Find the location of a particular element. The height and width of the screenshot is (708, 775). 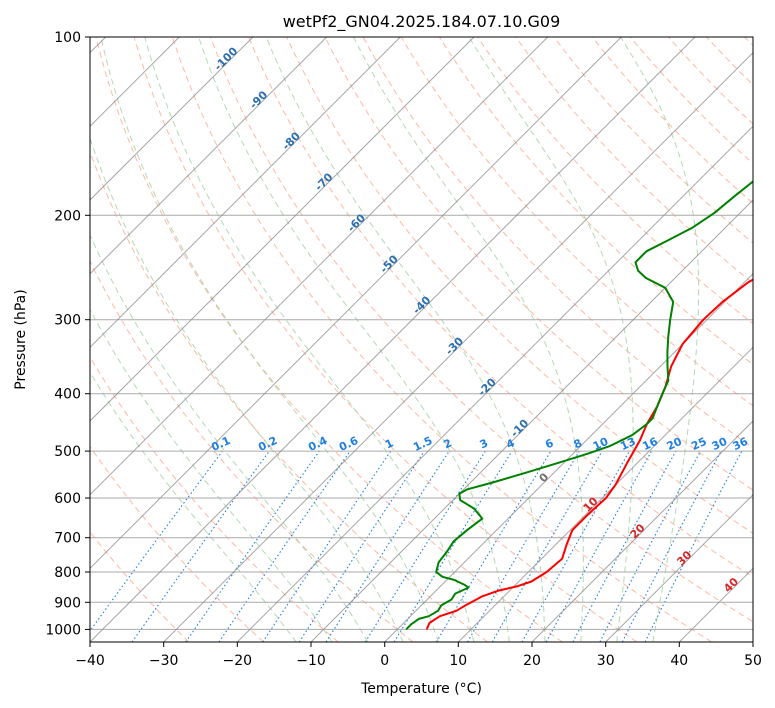

y-tick-label: 1000 is located at coordinates (63, 630).